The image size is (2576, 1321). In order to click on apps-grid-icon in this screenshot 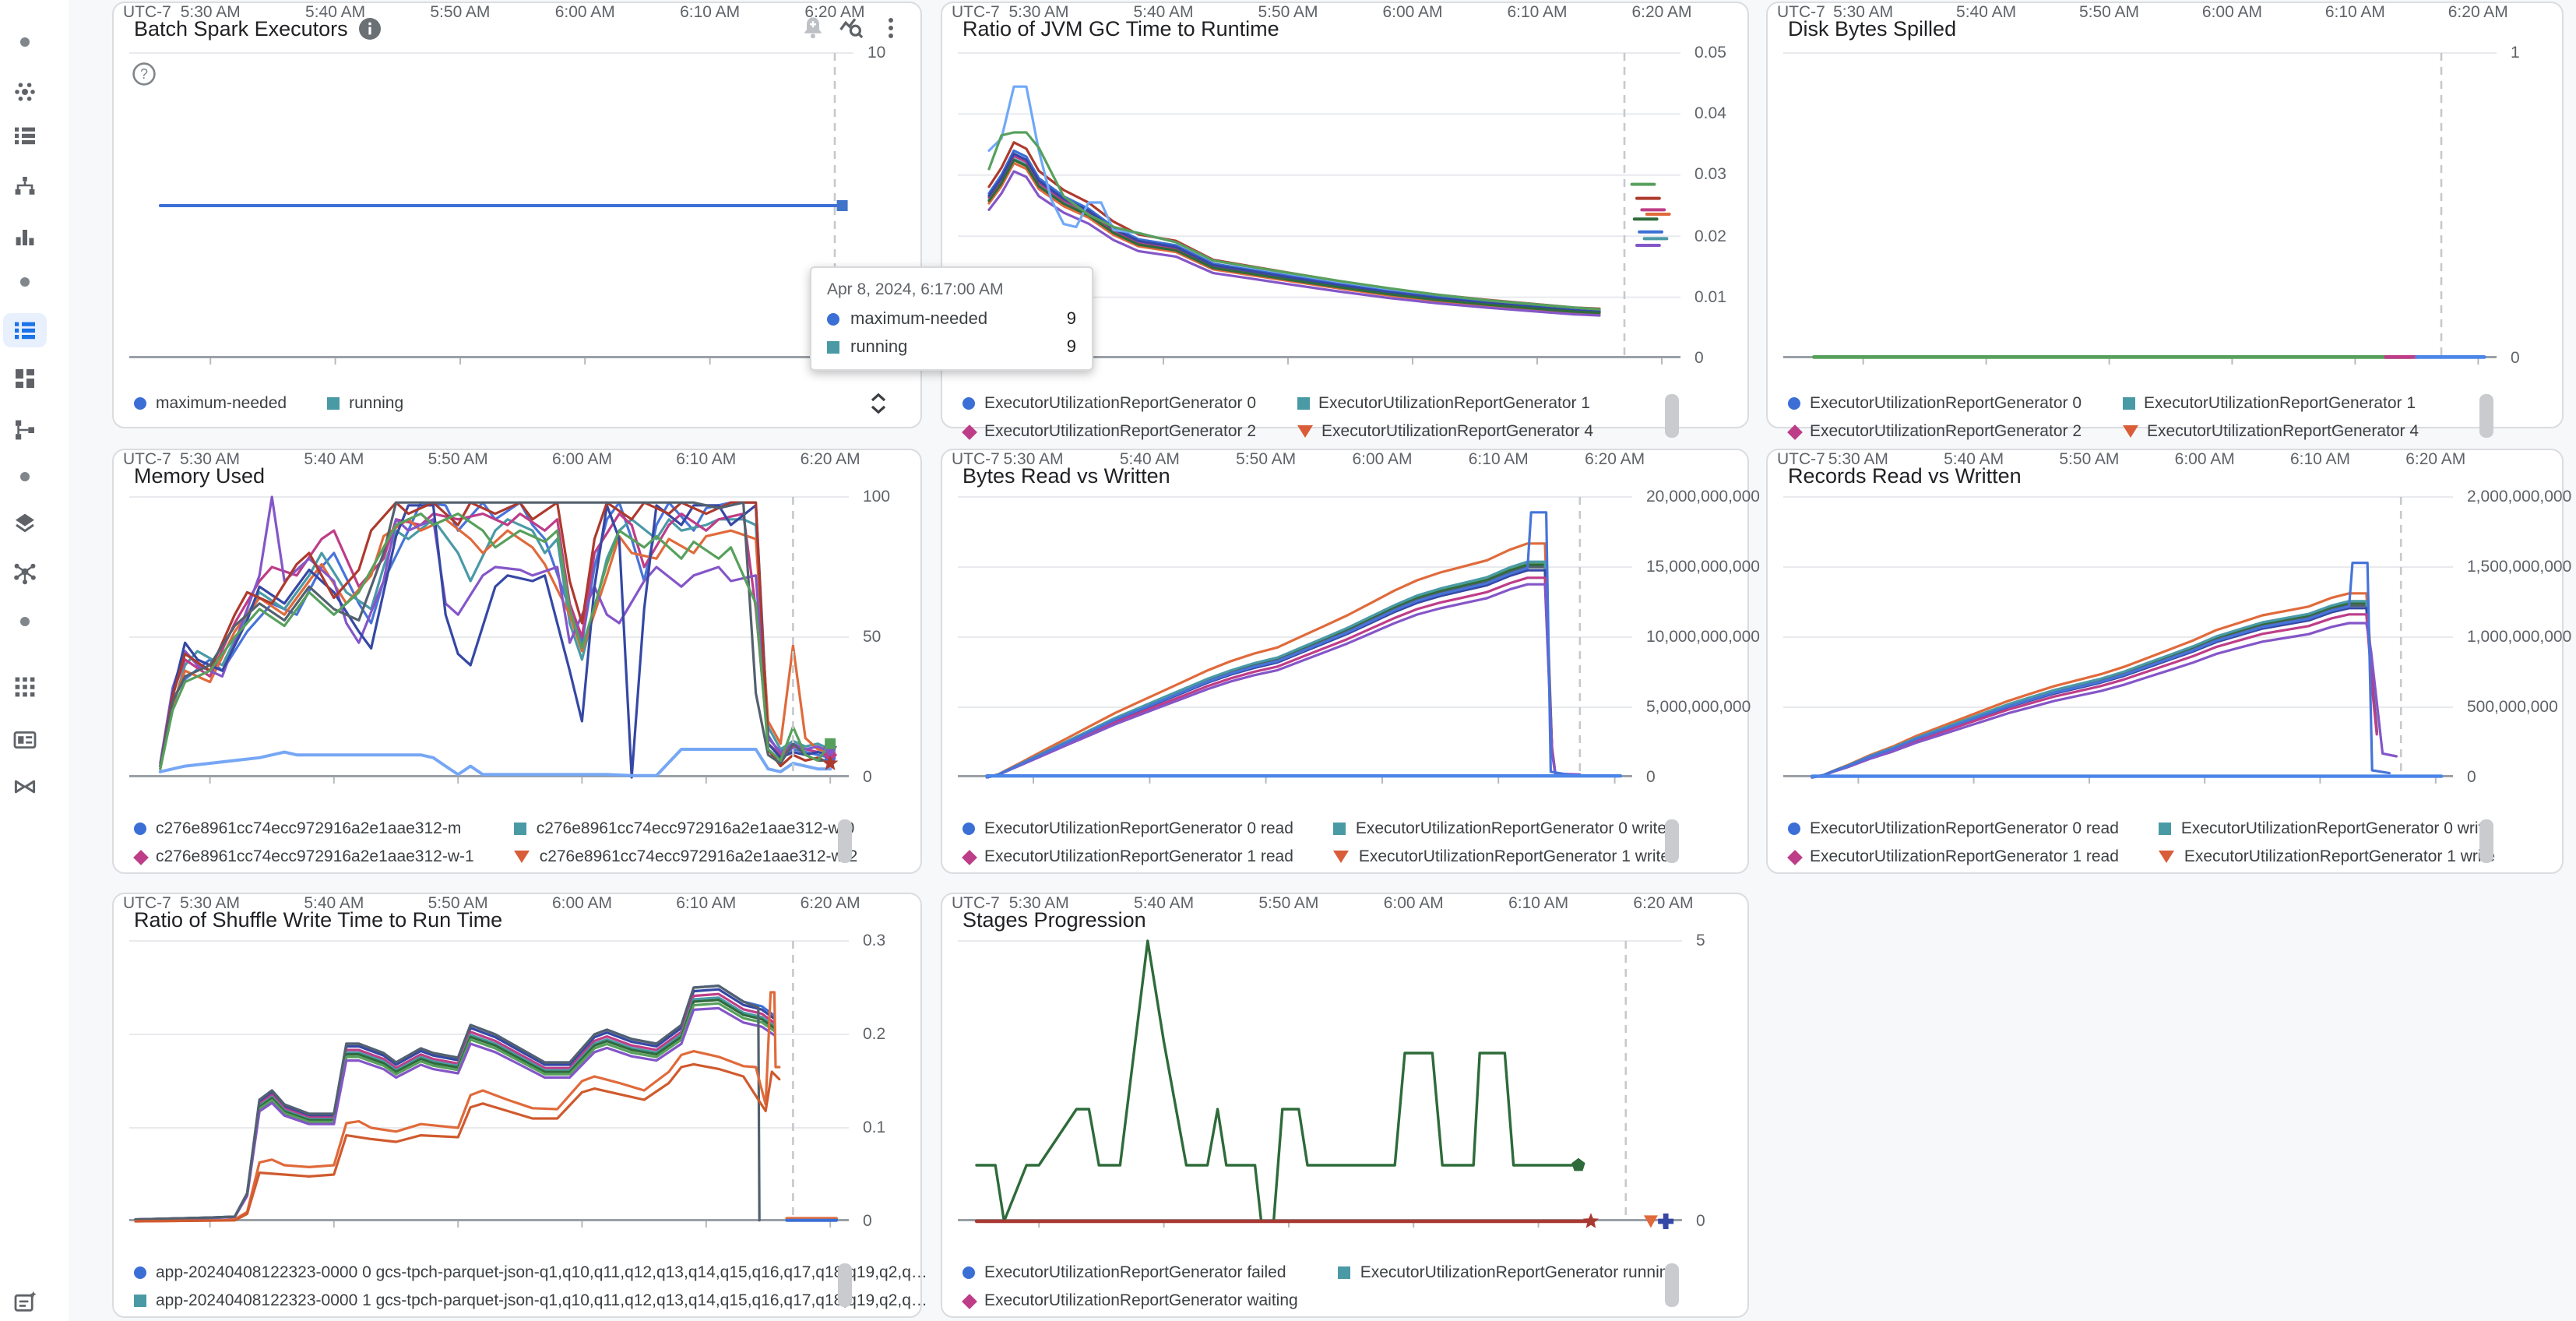, I will do `click(24, 687)`.